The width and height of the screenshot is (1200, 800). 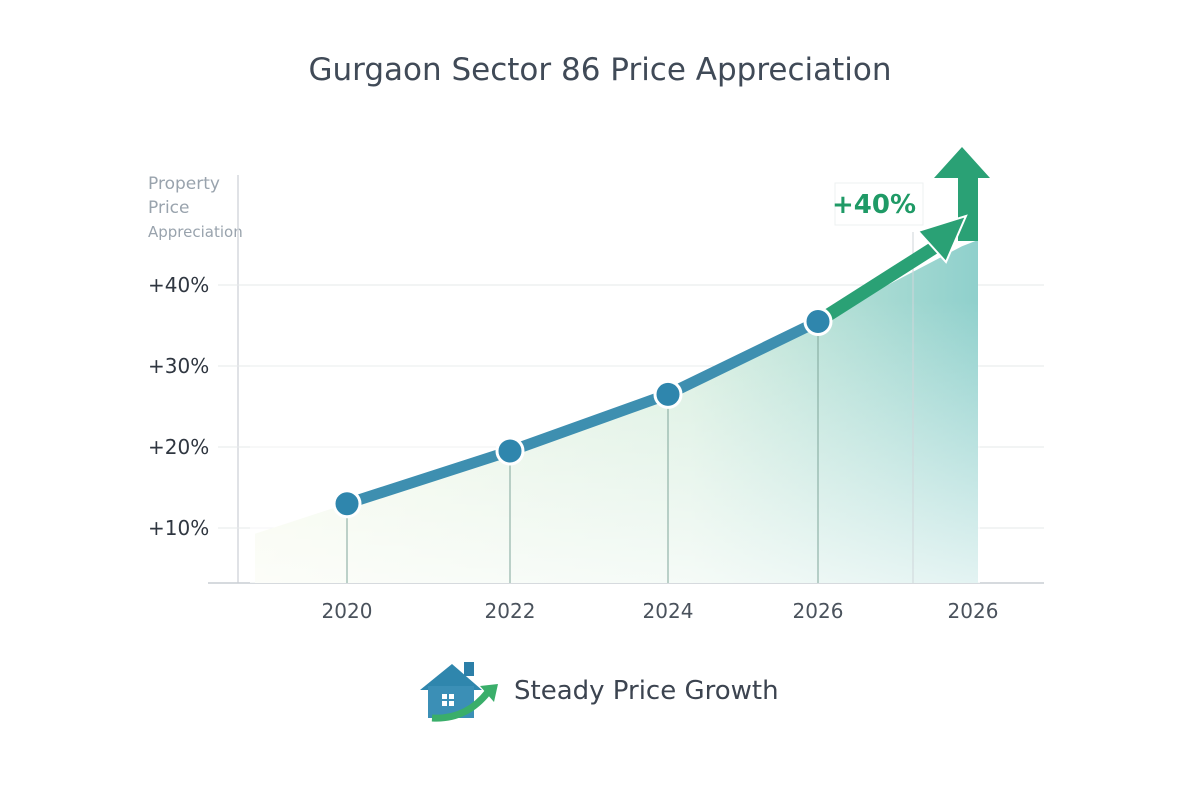 What do you see at coordinates (510, 611) in the screenshot?
I see `x-tick-label: 2022` at bounding box center [510, 611].